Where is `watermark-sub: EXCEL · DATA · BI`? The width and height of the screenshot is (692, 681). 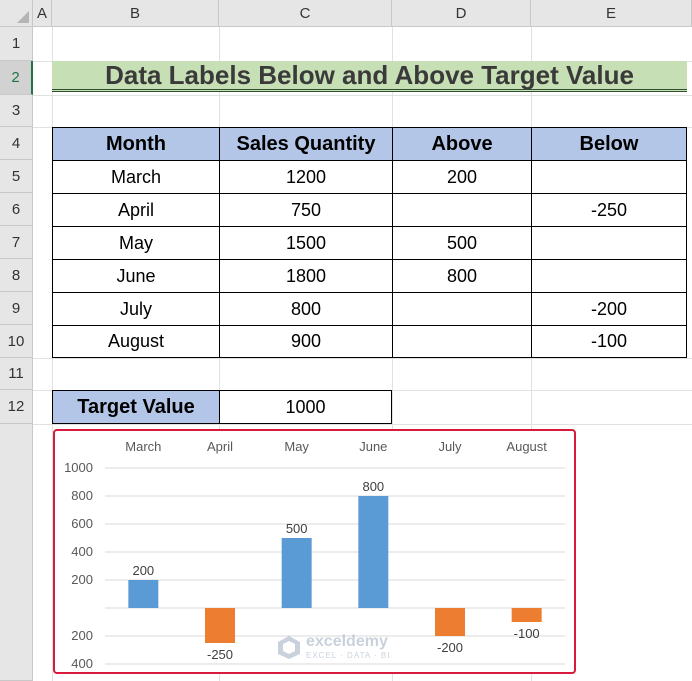 watermark-sub: EXCEL · DATA · BI is located at coordinates (348, 655).